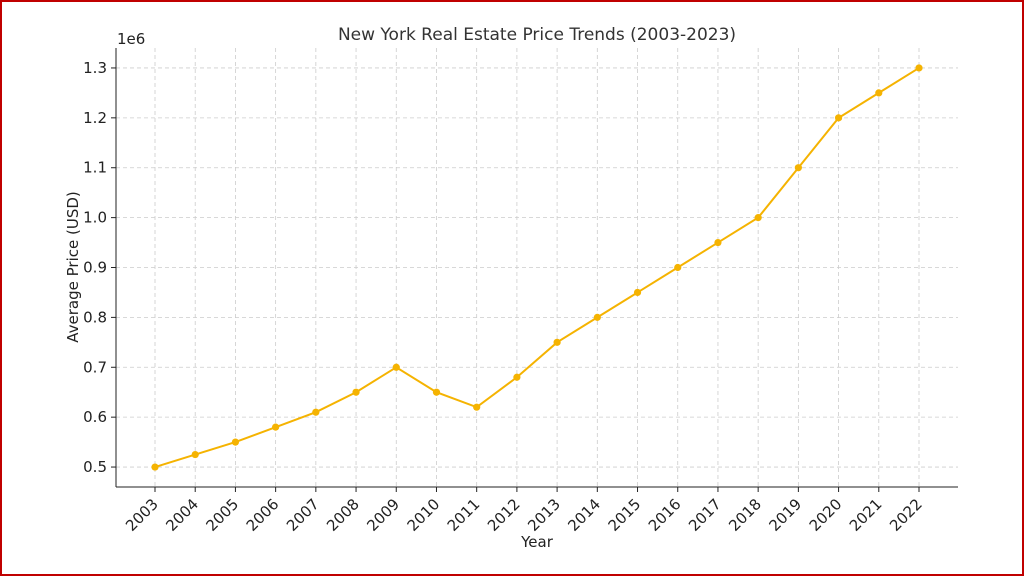 Image resolution: width=1024 pixels, height=576 pixels. Describe the element at coordinates (383, 515) in the screenshot. I see `x-tick-label: 2009` at that location.